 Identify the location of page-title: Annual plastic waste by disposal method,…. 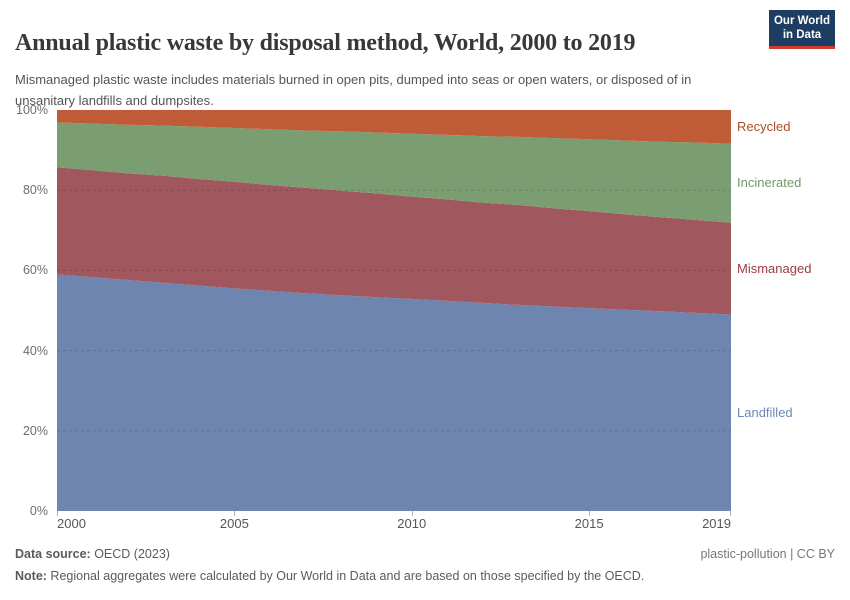
(325, 43).